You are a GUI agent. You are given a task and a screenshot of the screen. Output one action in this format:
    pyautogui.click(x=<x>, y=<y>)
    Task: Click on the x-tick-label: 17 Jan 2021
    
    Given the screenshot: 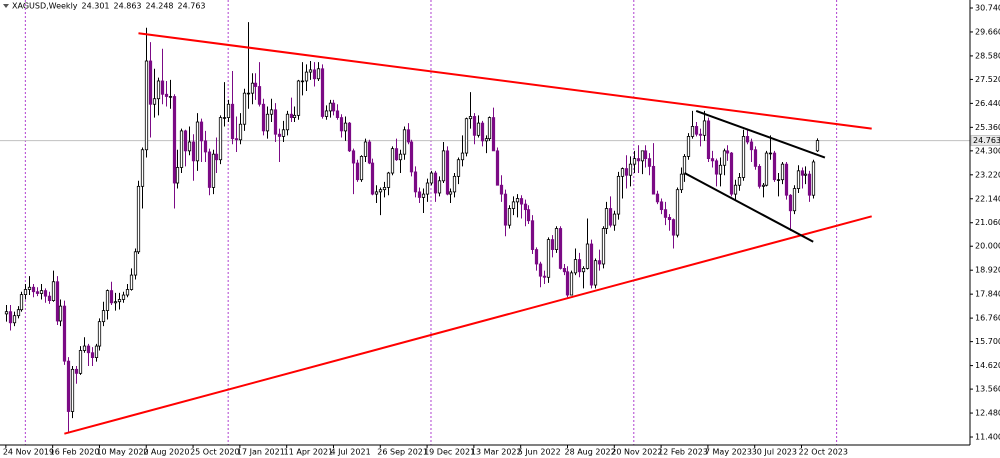 What is the action you would take?
    pyautogui.click(x=261, y=452)
    